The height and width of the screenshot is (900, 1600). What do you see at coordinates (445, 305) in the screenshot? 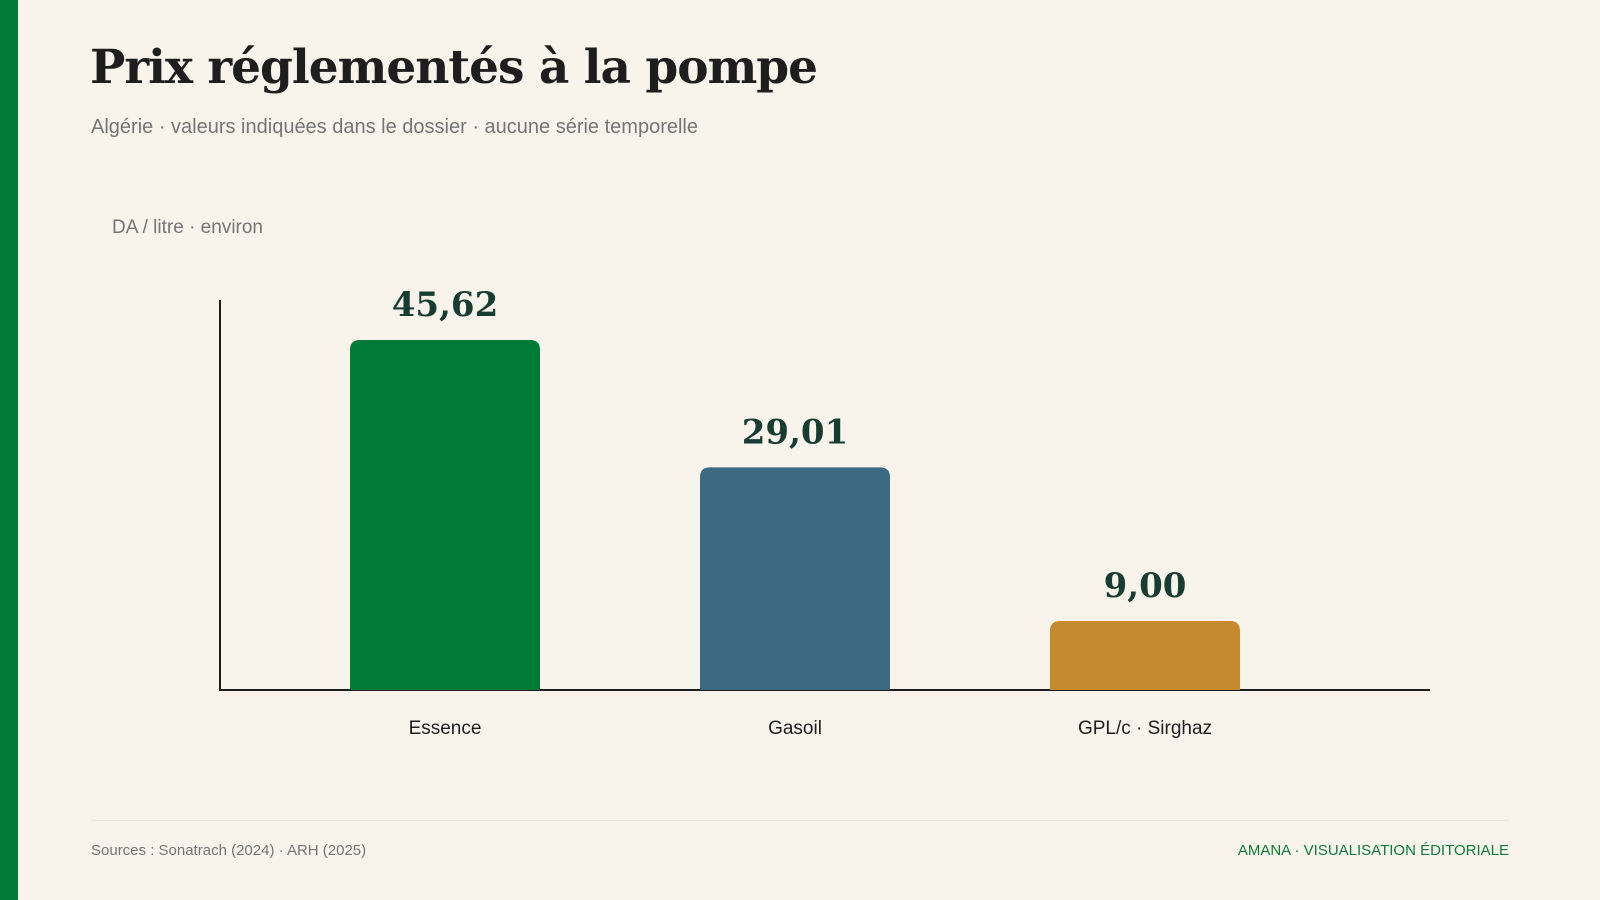
I see `value-label-0: 45,62` at bounding box center [445, 305].